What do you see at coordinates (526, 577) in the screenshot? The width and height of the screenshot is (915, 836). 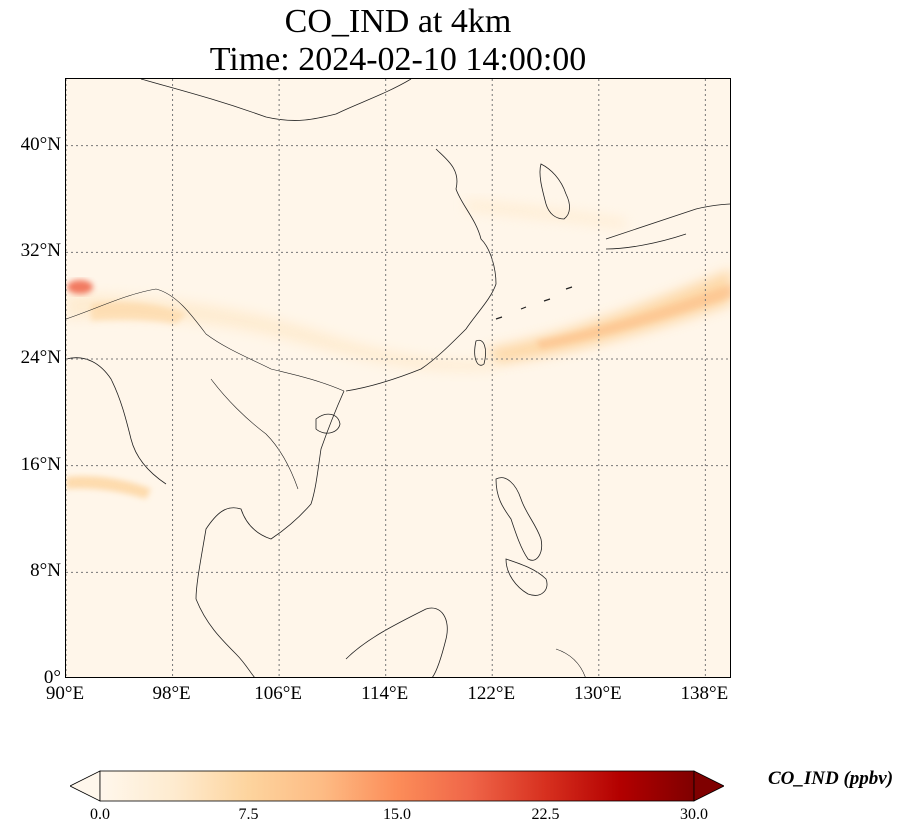 I see `coast-mindanao` at bounding box center [526, 577].